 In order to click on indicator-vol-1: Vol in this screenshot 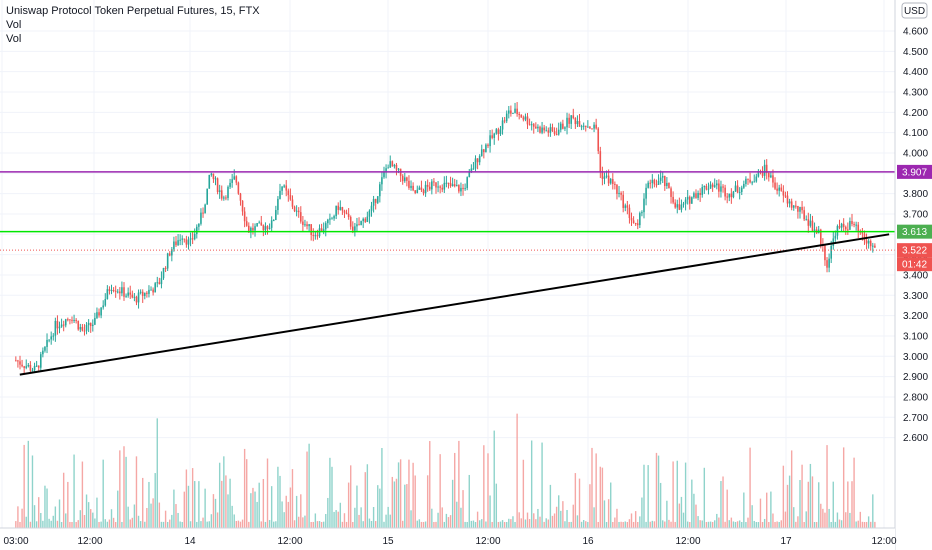, I will do `click(14, 25)`.